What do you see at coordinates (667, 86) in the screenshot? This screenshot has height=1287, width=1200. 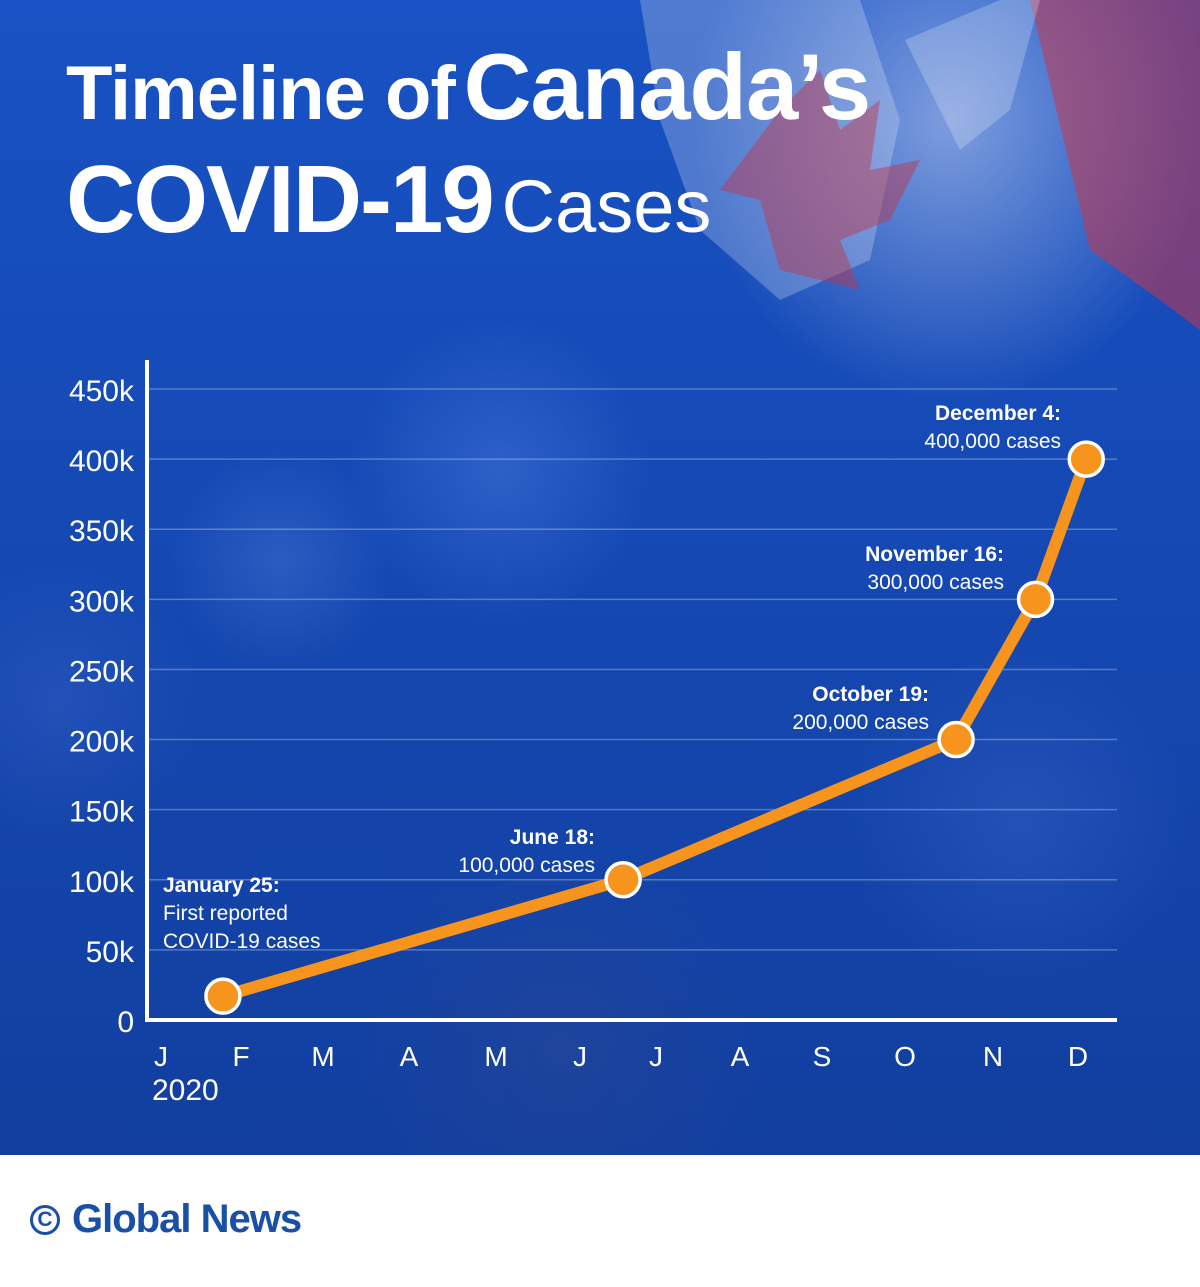 I see `title-part-2: Canada’s` at bounding box center [667, 86].